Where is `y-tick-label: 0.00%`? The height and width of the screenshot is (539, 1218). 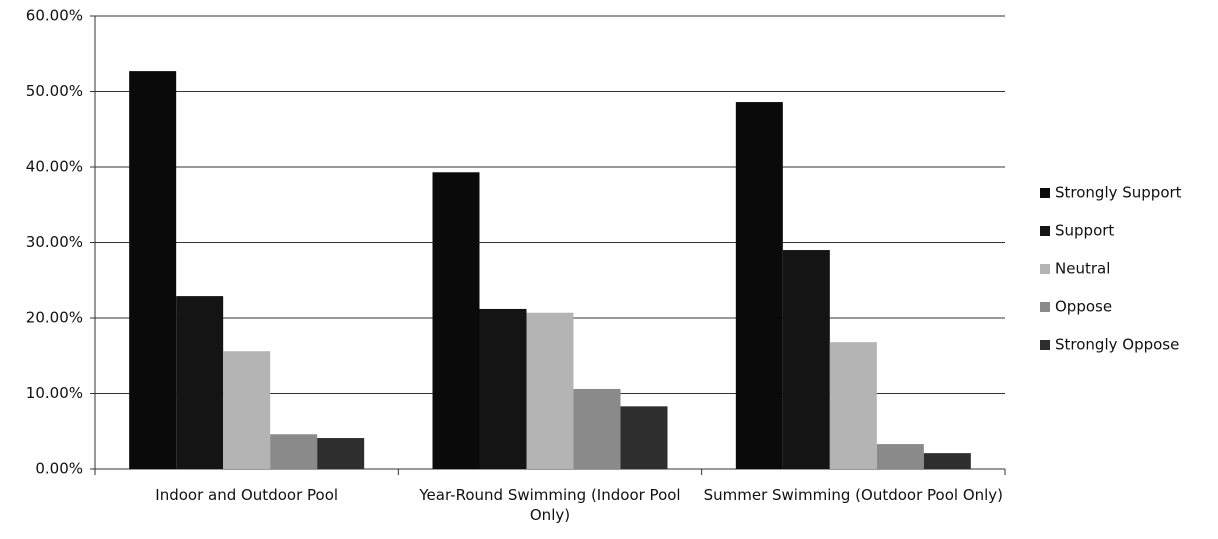 y-tick-label: 0.00% is located at coordinates (59, 469).